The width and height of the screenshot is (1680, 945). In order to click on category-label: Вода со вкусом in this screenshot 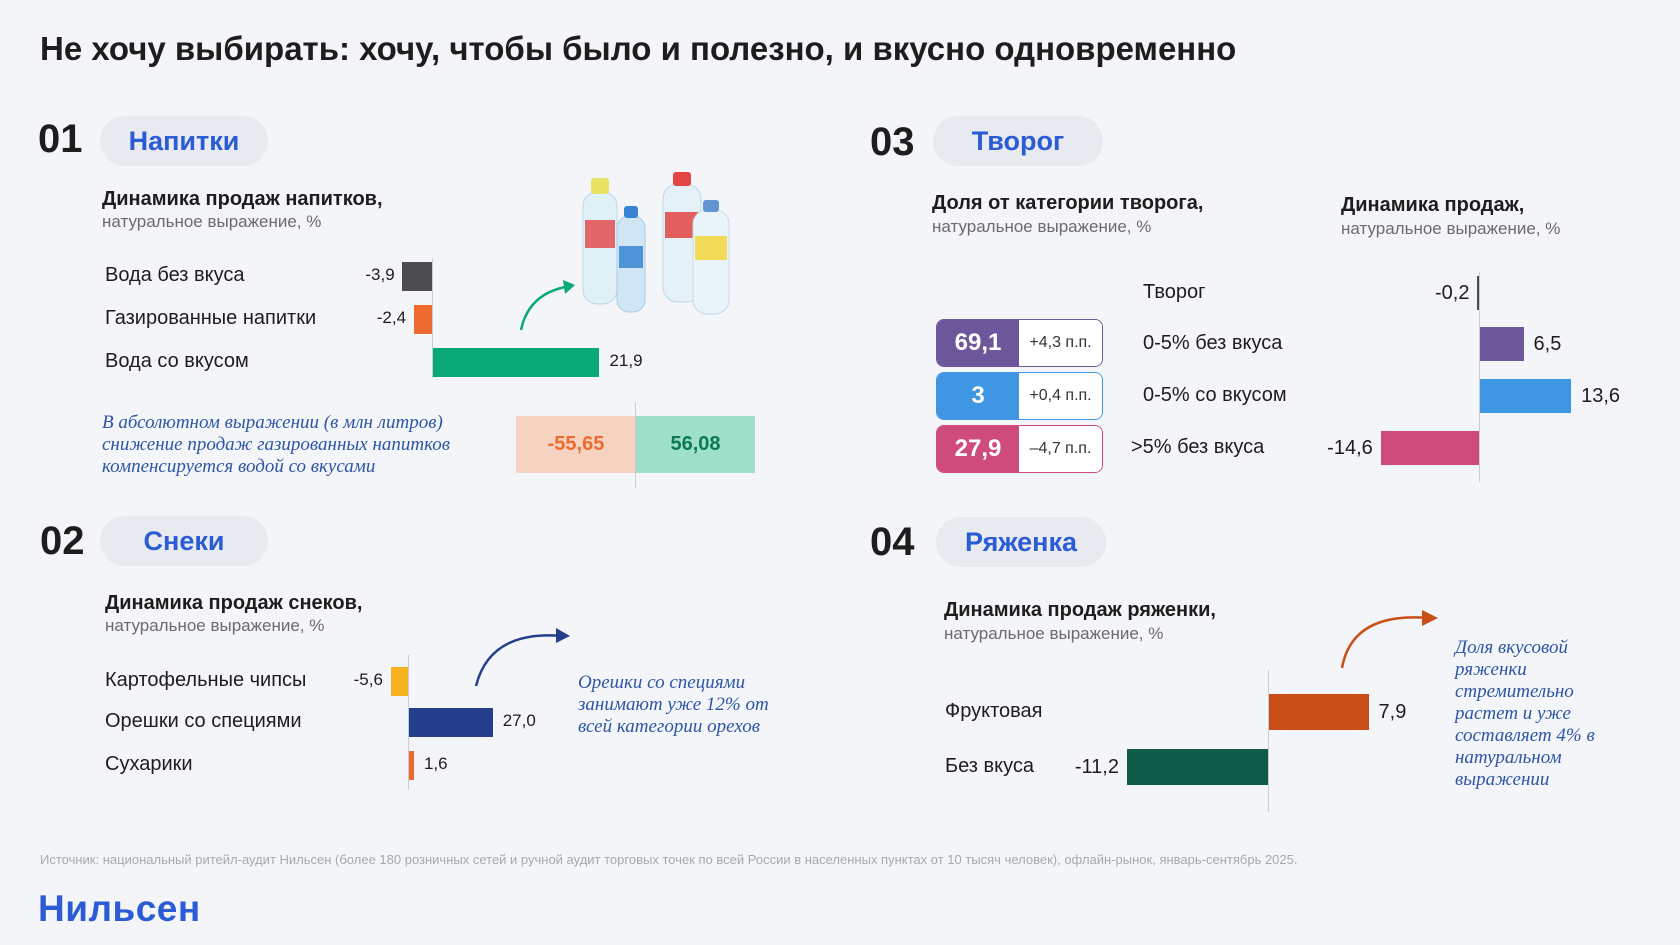, I will do `click(177, 361)`.